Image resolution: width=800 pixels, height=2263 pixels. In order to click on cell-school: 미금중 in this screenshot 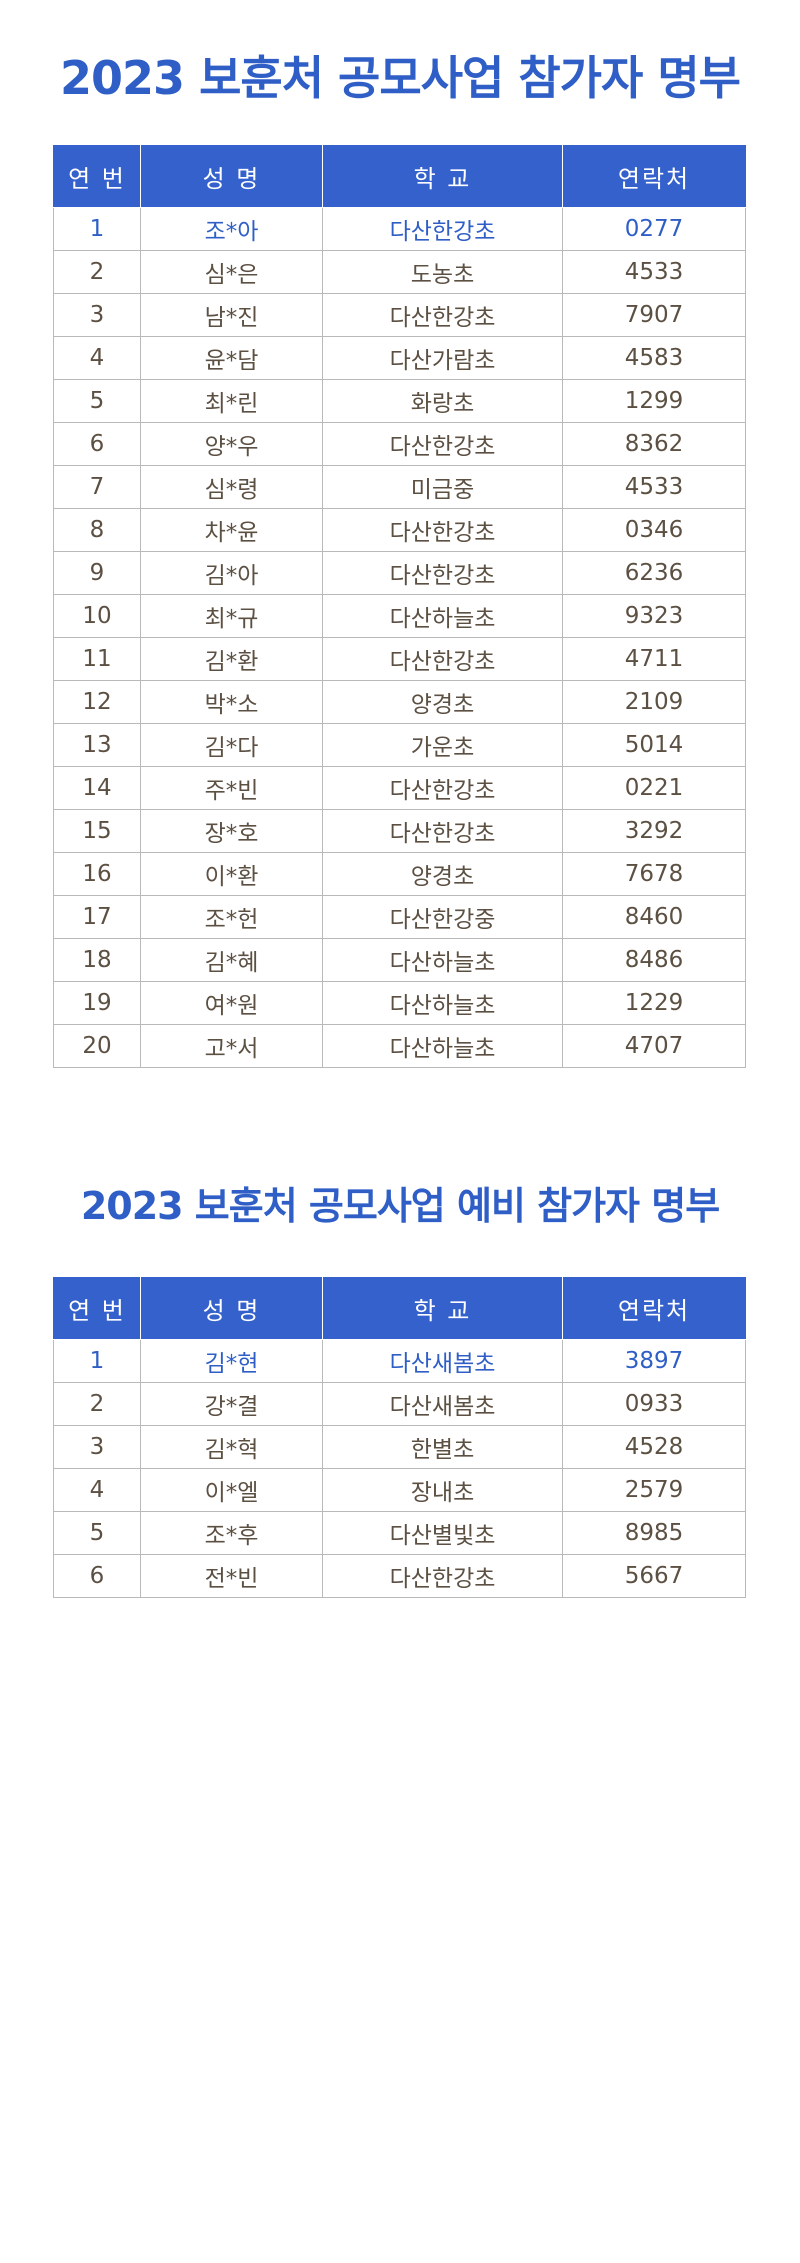, I will do `click(442, 487)`.